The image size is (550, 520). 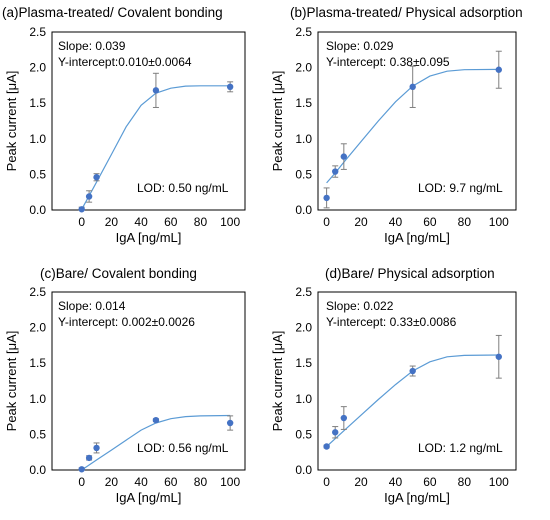 I want to click on panel-a-lod: LOD: 0.50 ng/mL, so click(x=183, y=188).